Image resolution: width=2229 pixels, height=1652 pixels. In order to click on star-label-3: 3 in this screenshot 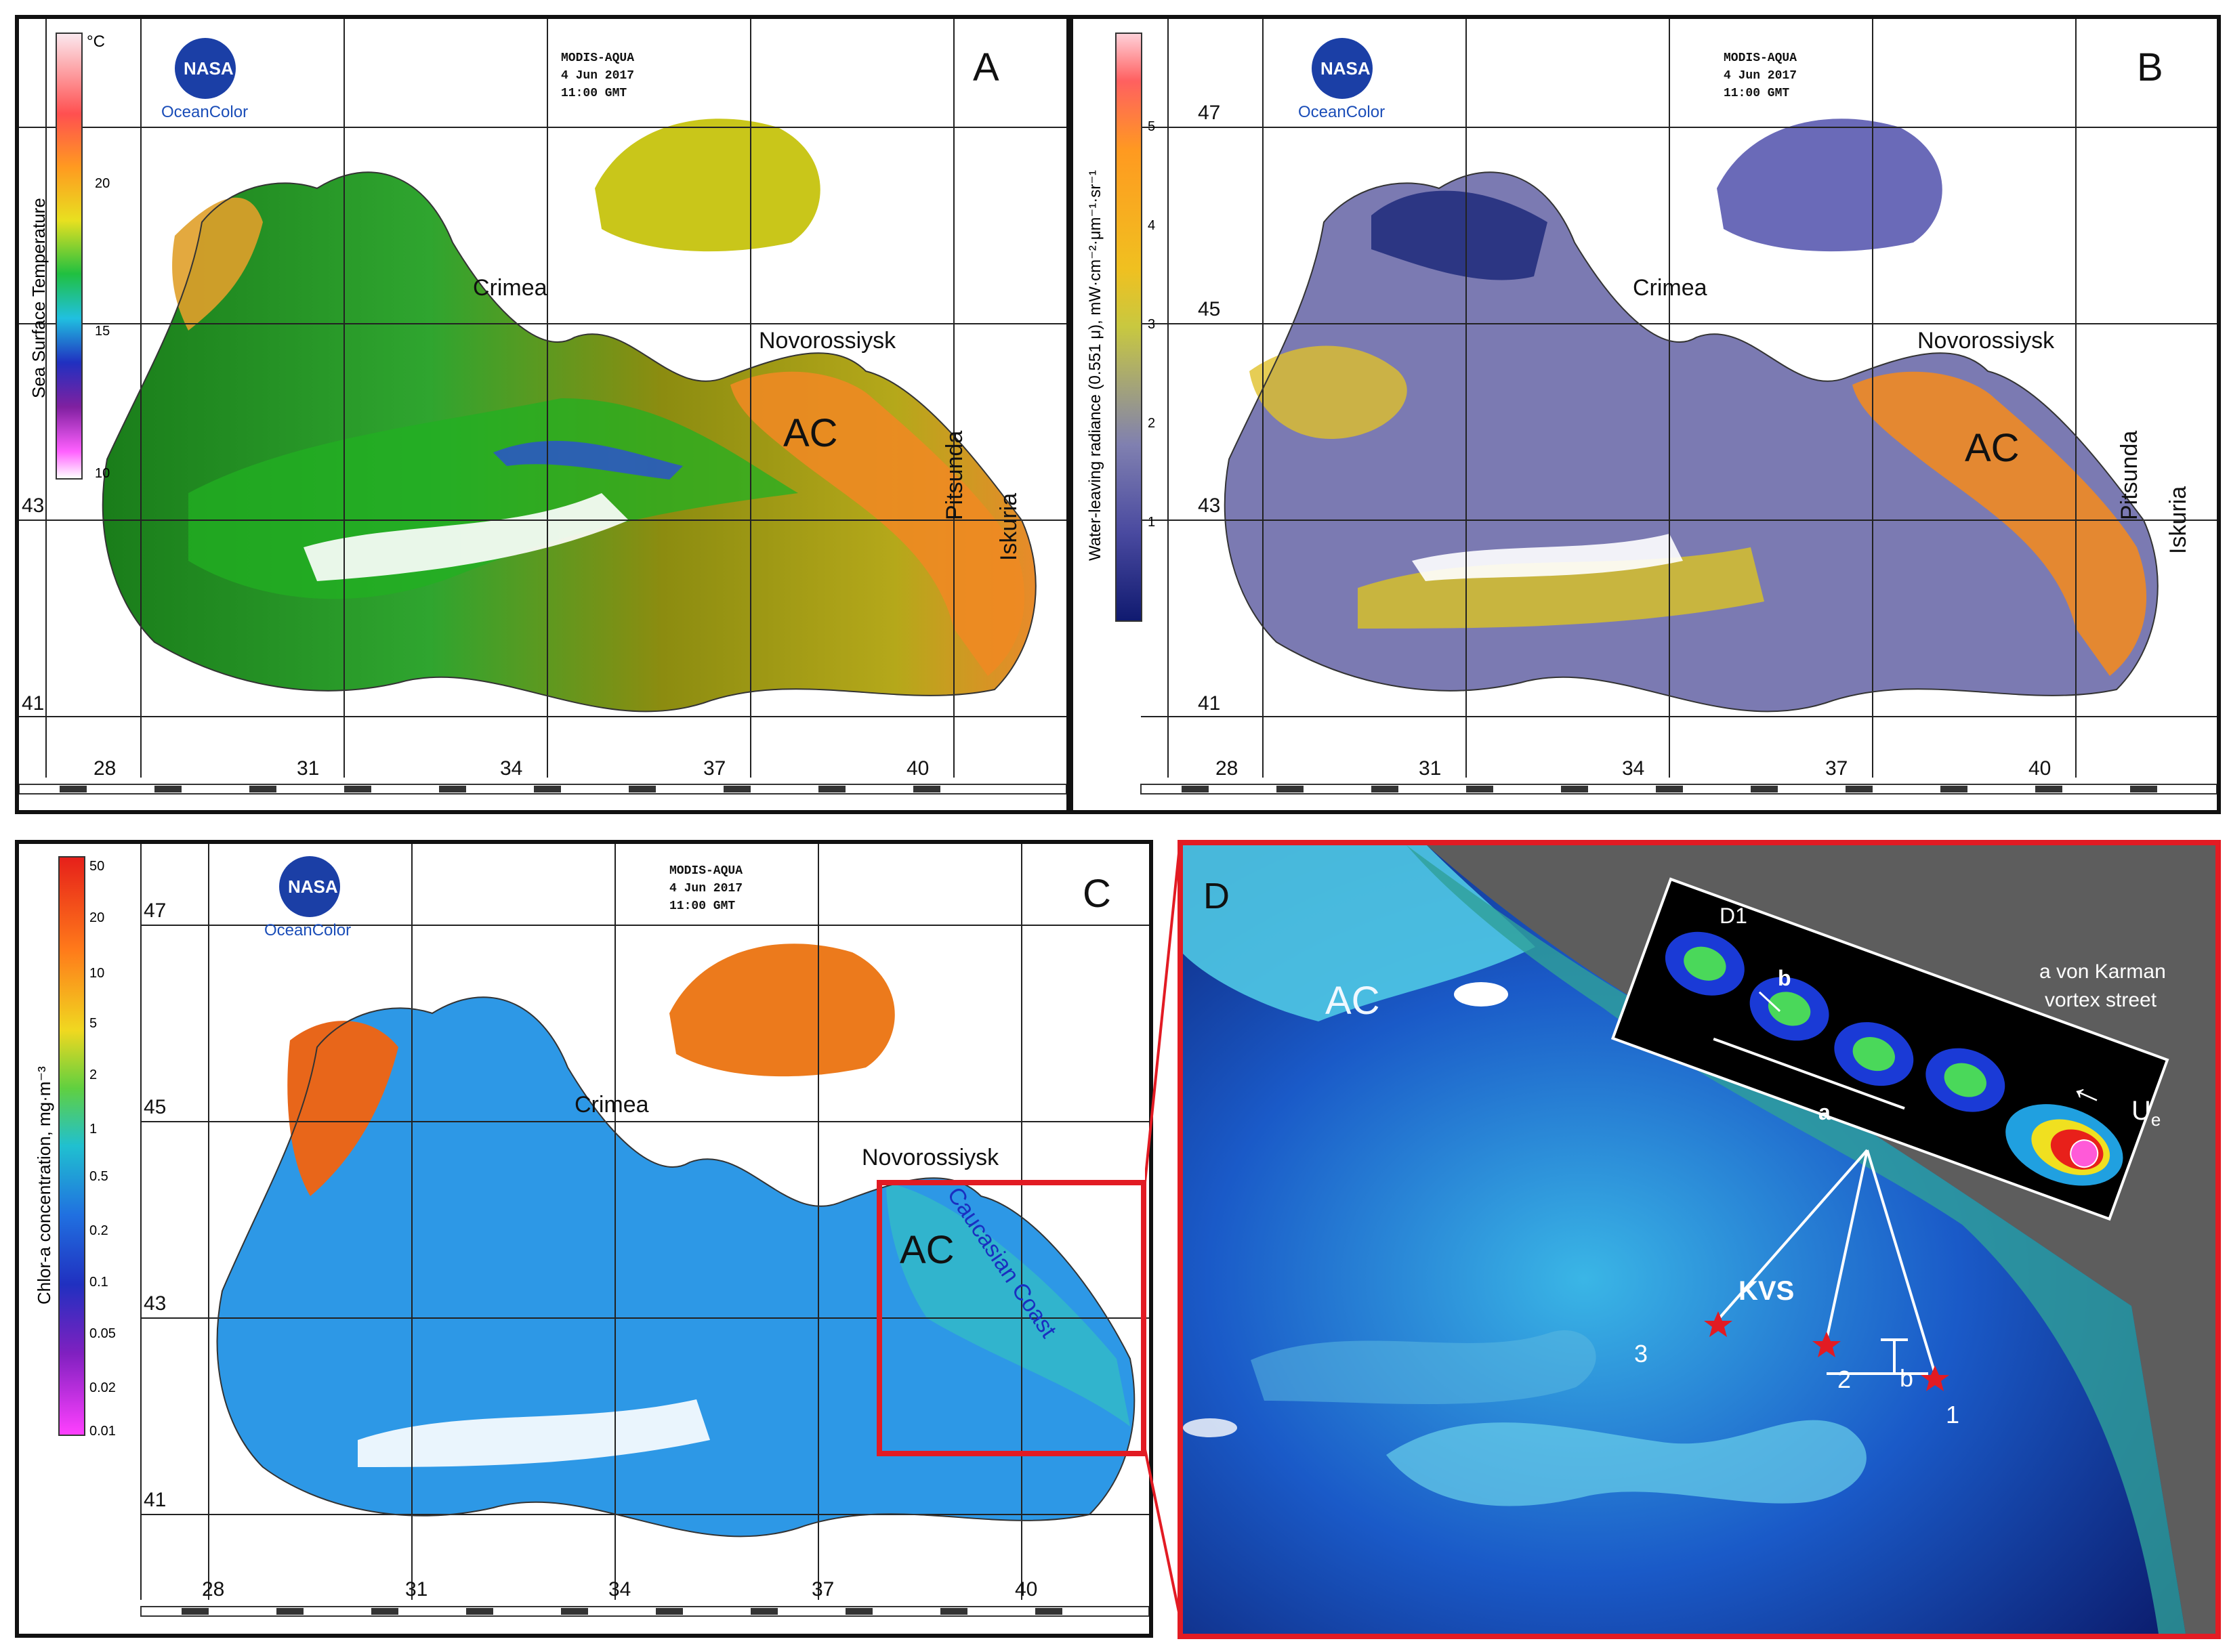, I will do `click(1641, 1354)`.